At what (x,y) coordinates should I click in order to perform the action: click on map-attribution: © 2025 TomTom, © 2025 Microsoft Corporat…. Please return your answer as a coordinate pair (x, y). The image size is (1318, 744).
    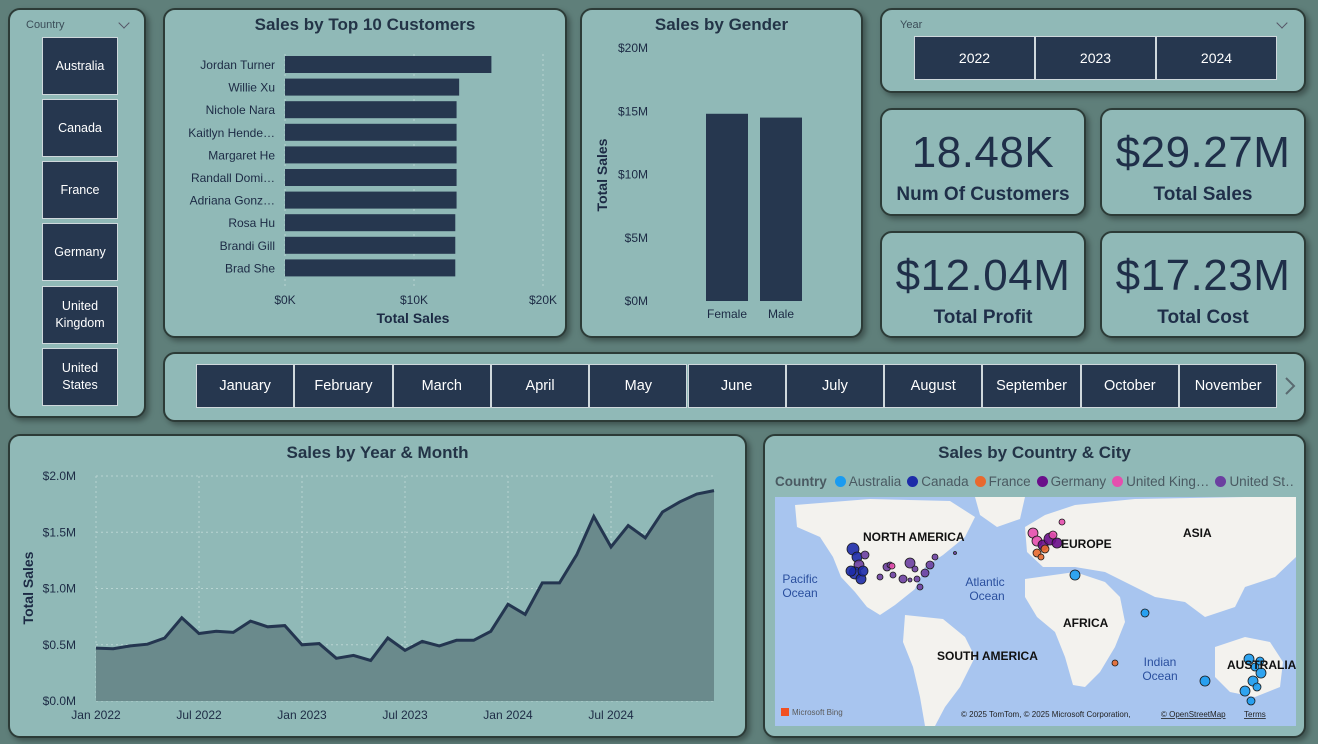
    Looking at the image, I should click on (1046, 714).